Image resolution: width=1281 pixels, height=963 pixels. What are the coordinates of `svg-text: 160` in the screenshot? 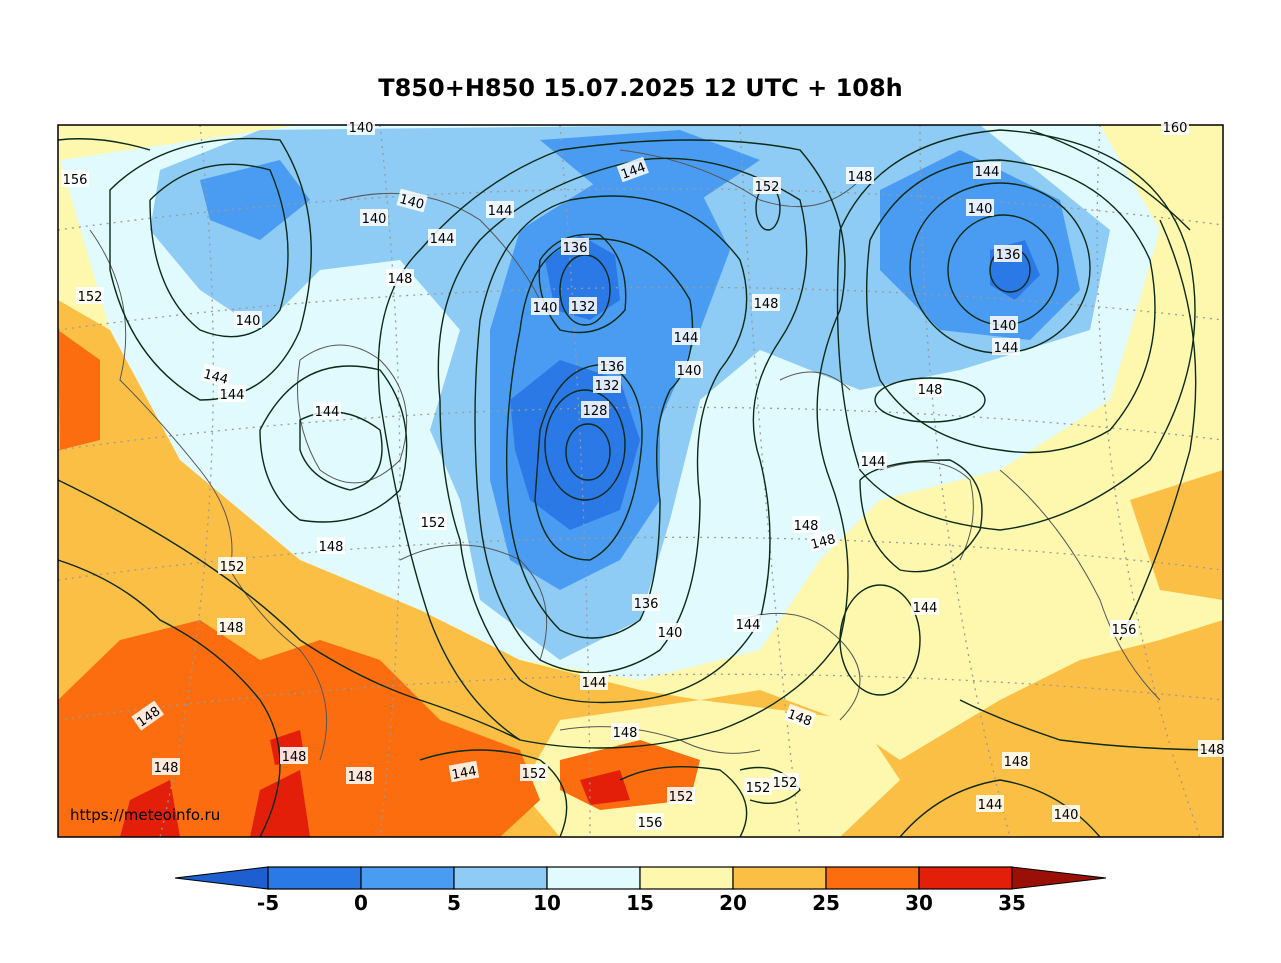 It's located at (1175, 128).